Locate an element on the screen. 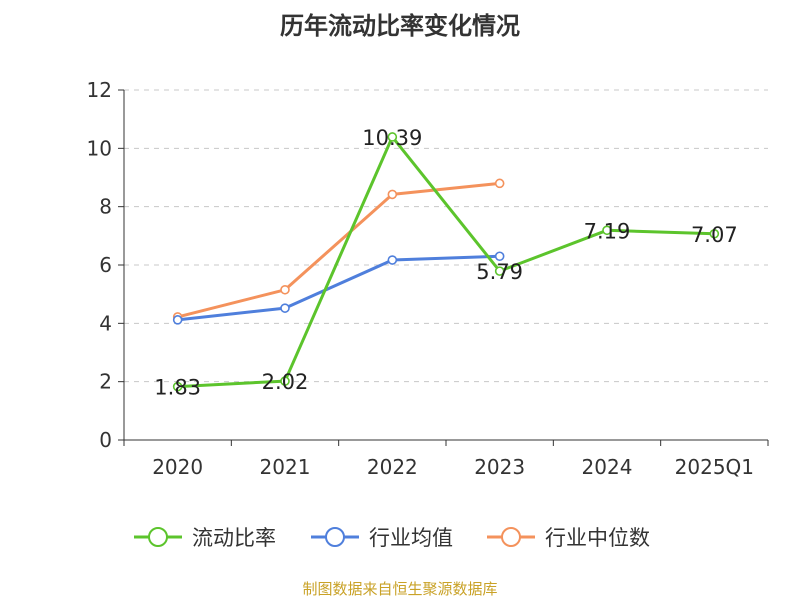 The width and height of the screenshot is (800, 600). data-label: 1.83 is located at coordinates (177, 388).